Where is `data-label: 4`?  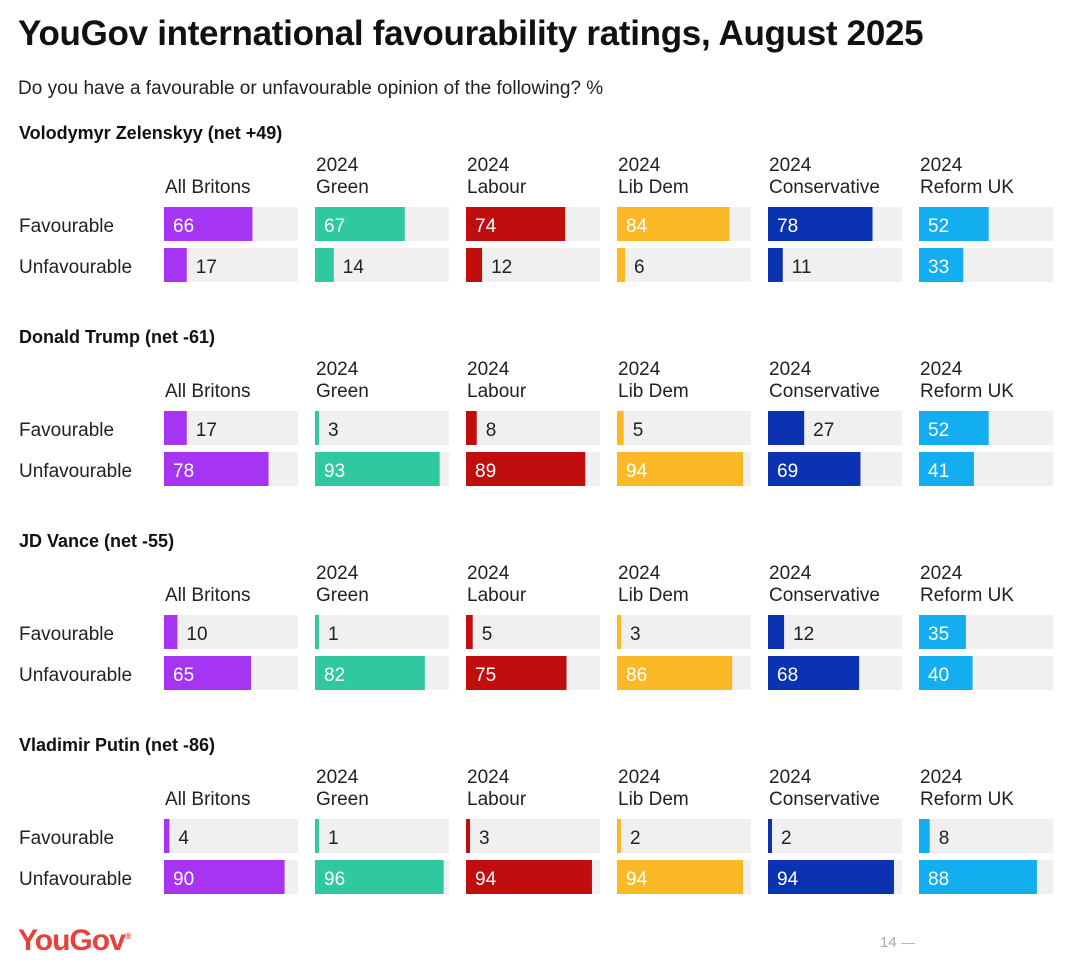 data-label: 4 is located at coordinates (183, 838).